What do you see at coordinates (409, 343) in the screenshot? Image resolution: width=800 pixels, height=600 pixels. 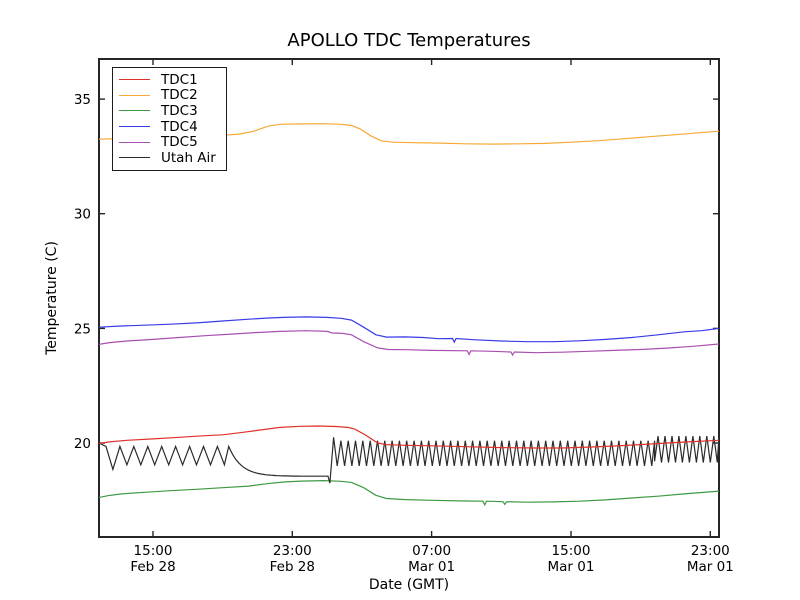 I see `series-line-tdc5` at bounding box center [409, 343].